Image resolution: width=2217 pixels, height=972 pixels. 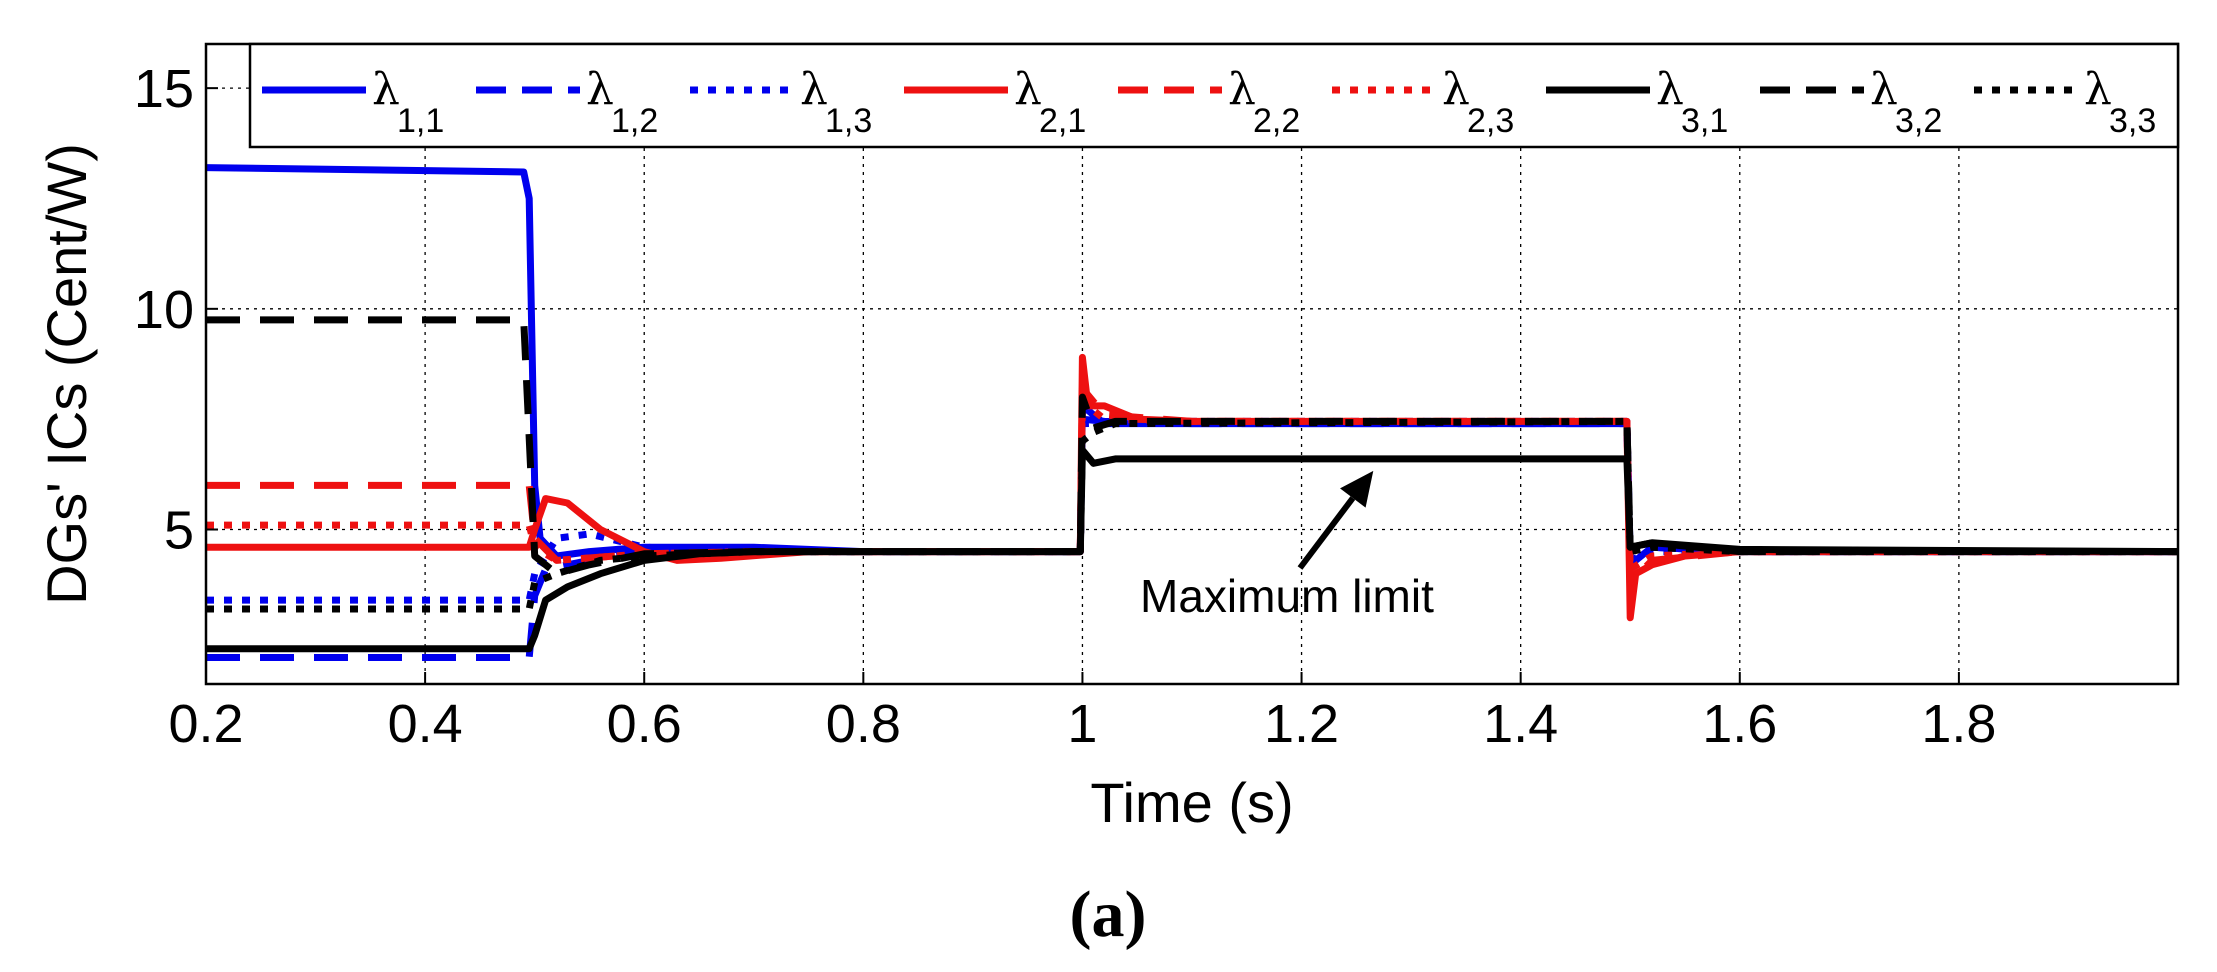 What do you see at coordinates (164, 89) in the screenshot?
I see `y-tick-label: 15` at bounding box center [164, 89].